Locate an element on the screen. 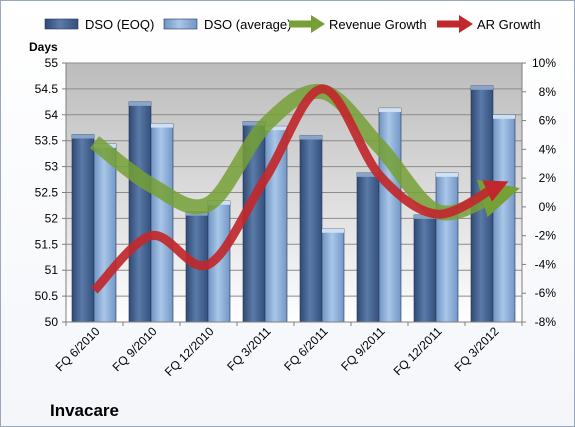  right-tick-label: 4% is located at coordinates (548, 149).